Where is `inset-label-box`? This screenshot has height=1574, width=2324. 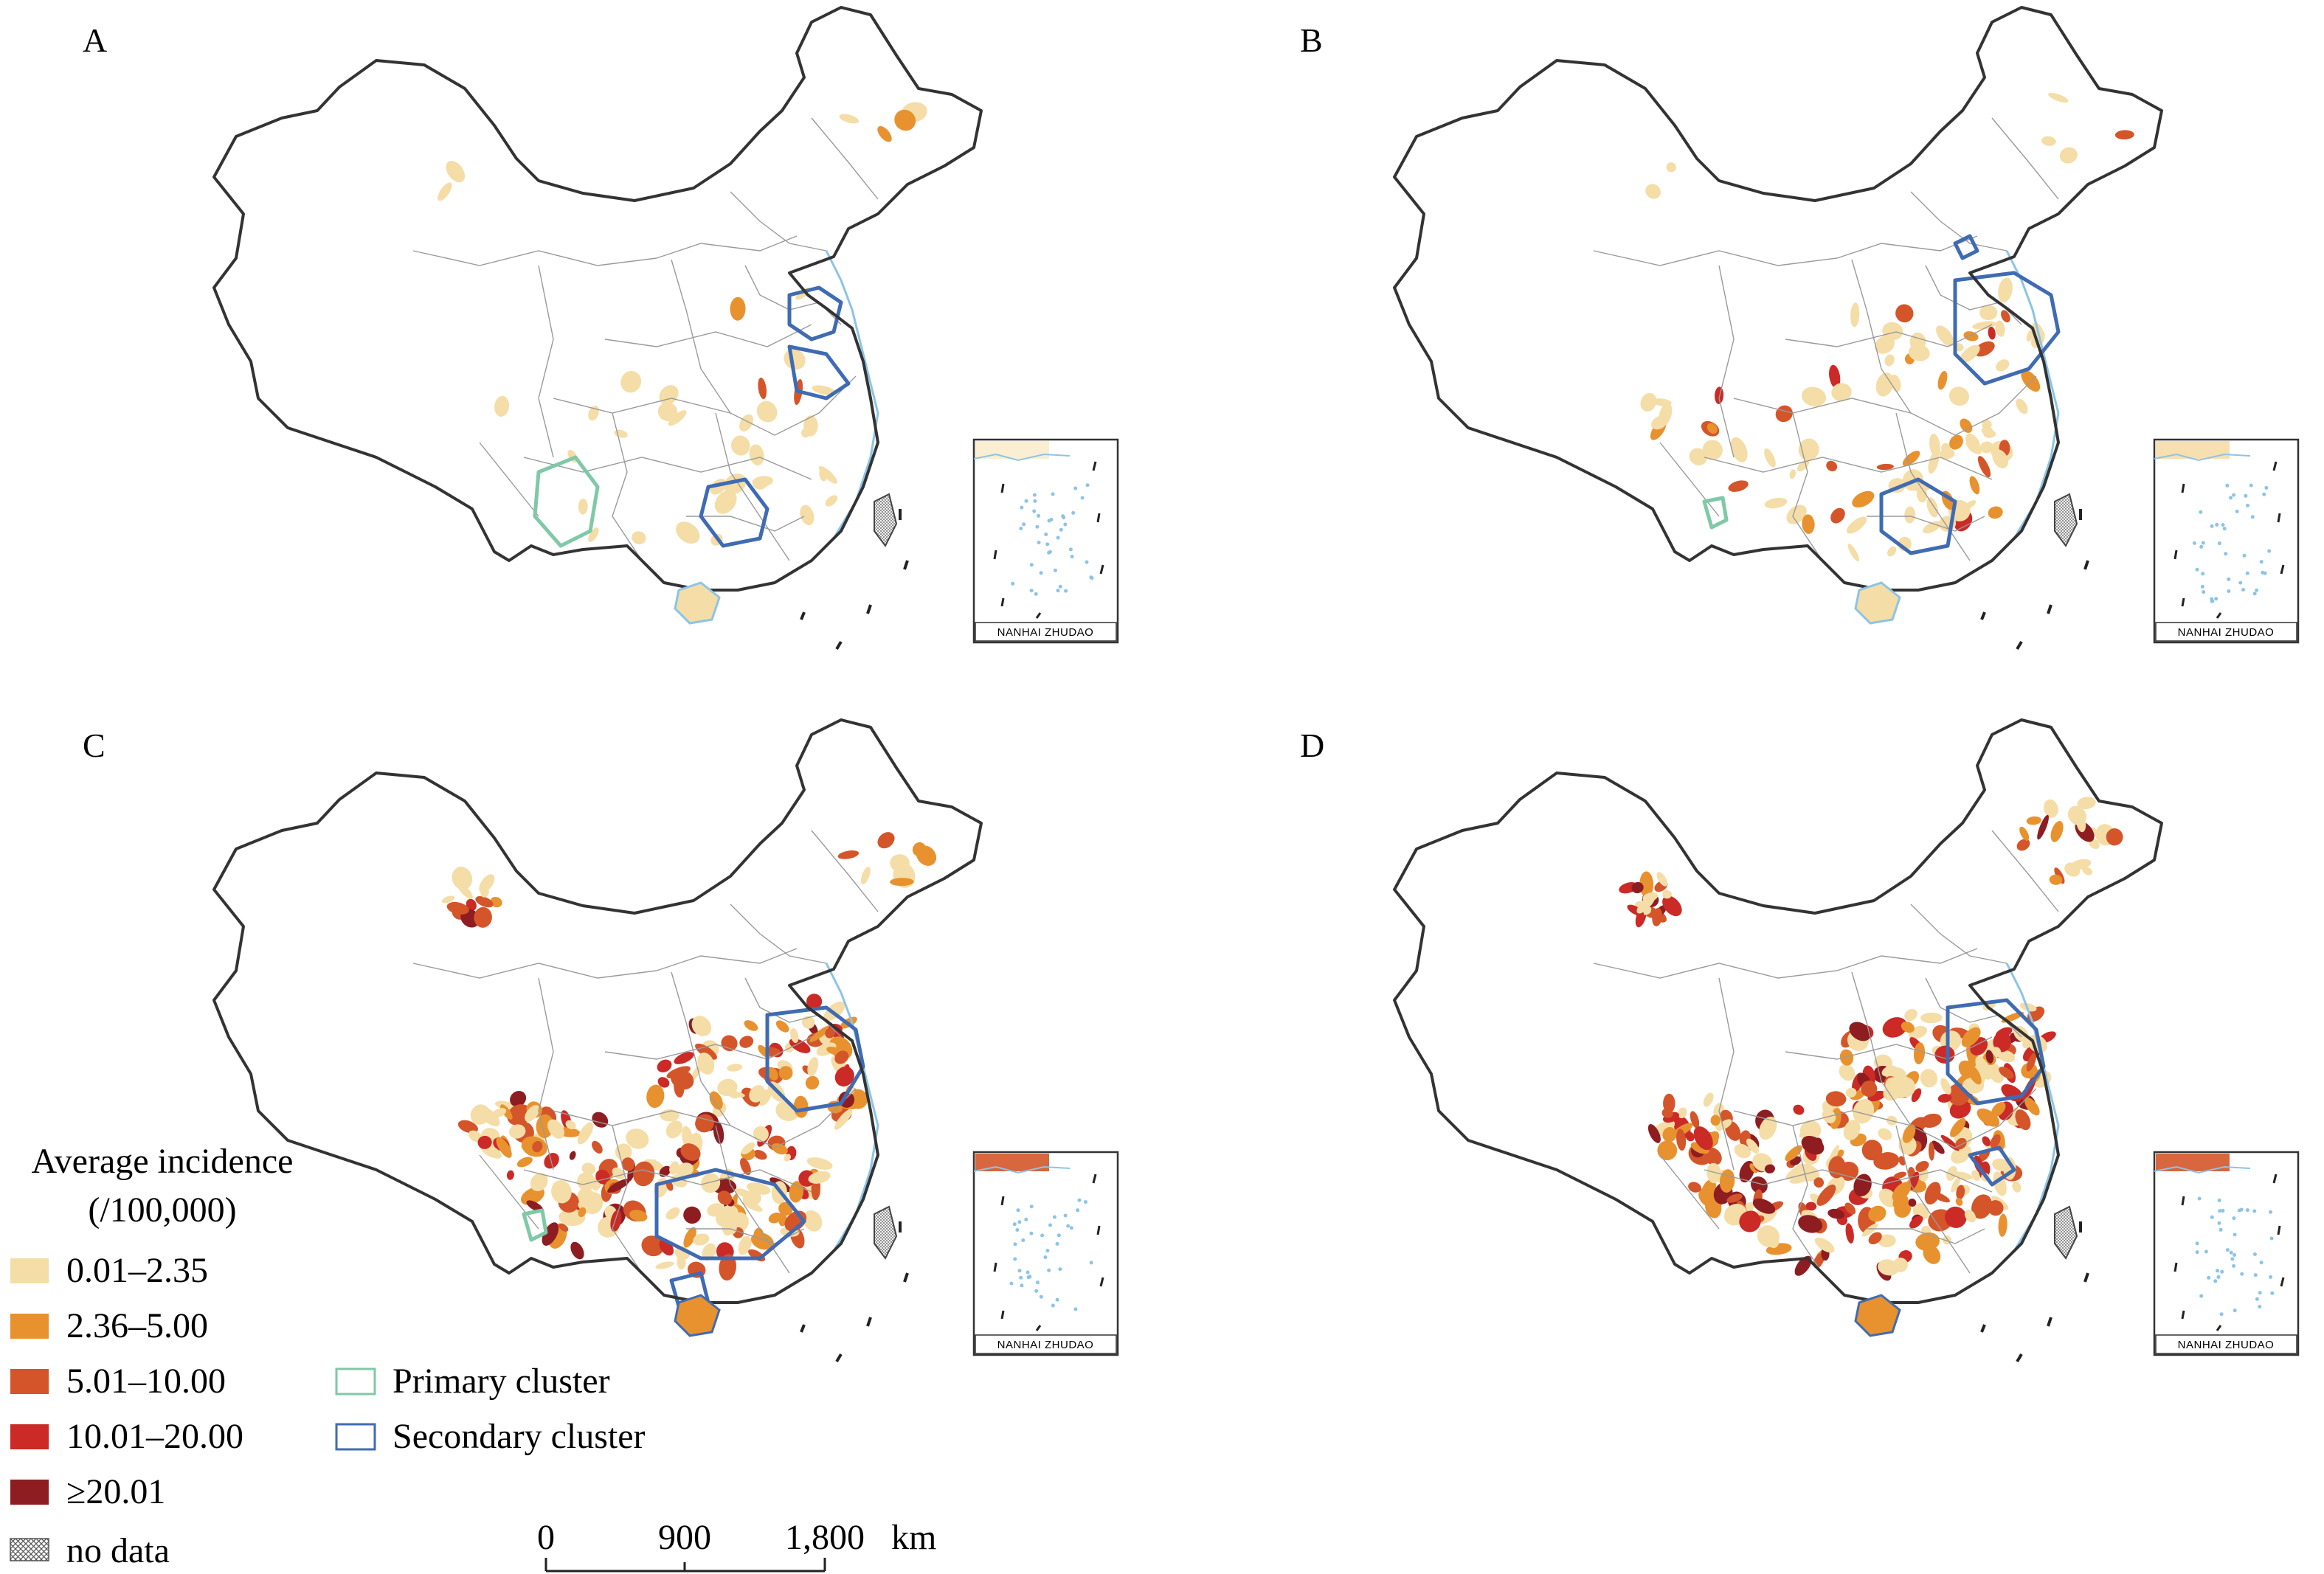 inset-label-box is located at coordinates (1046, 632).